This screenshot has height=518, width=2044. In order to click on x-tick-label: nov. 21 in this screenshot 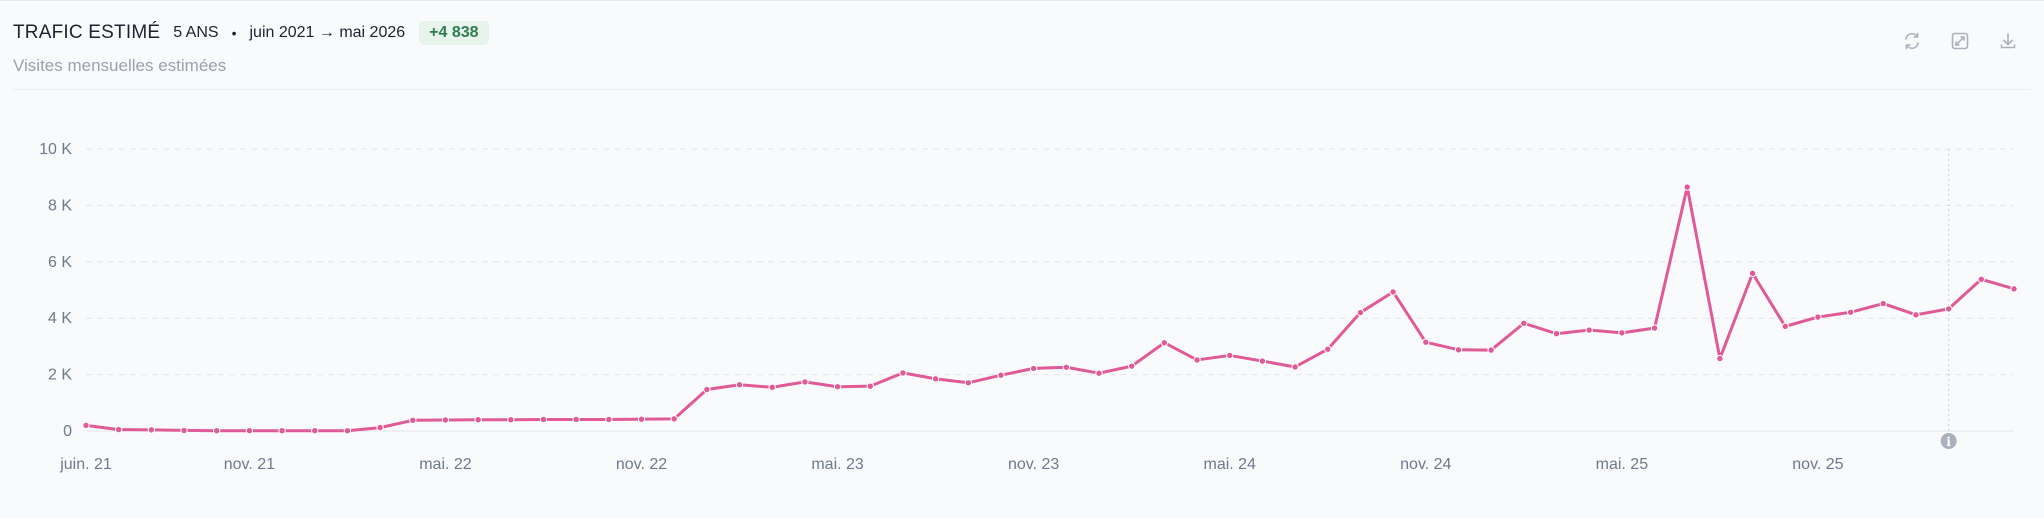, I will do `click(249, 464)`.